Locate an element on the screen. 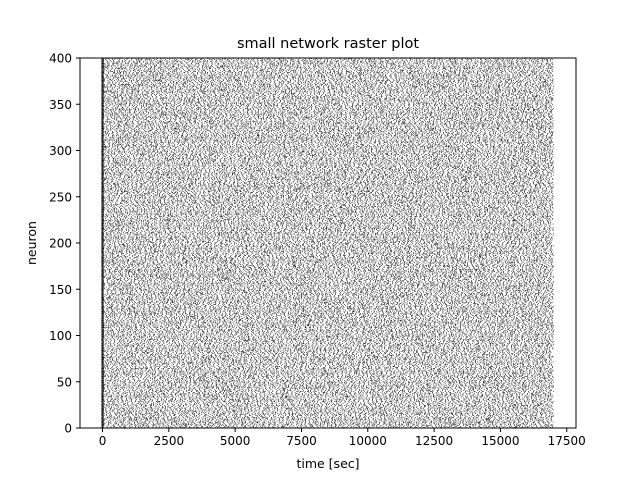 This screenshot has width=640, height=484. x-tick-label: 15000 is located at coordinates (500, 441).